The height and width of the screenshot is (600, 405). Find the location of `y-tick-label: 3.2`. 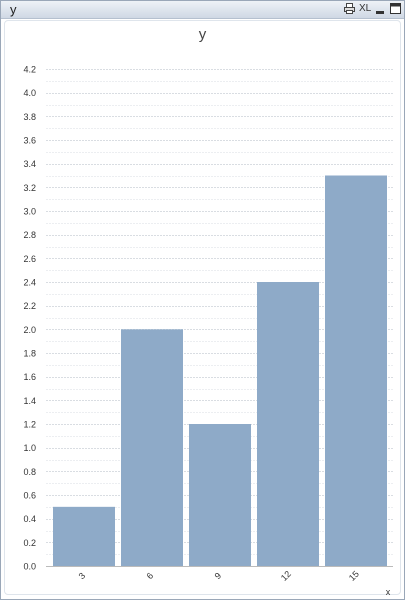

y-tick-label: 3.2 is located at coordinates (29, 188).